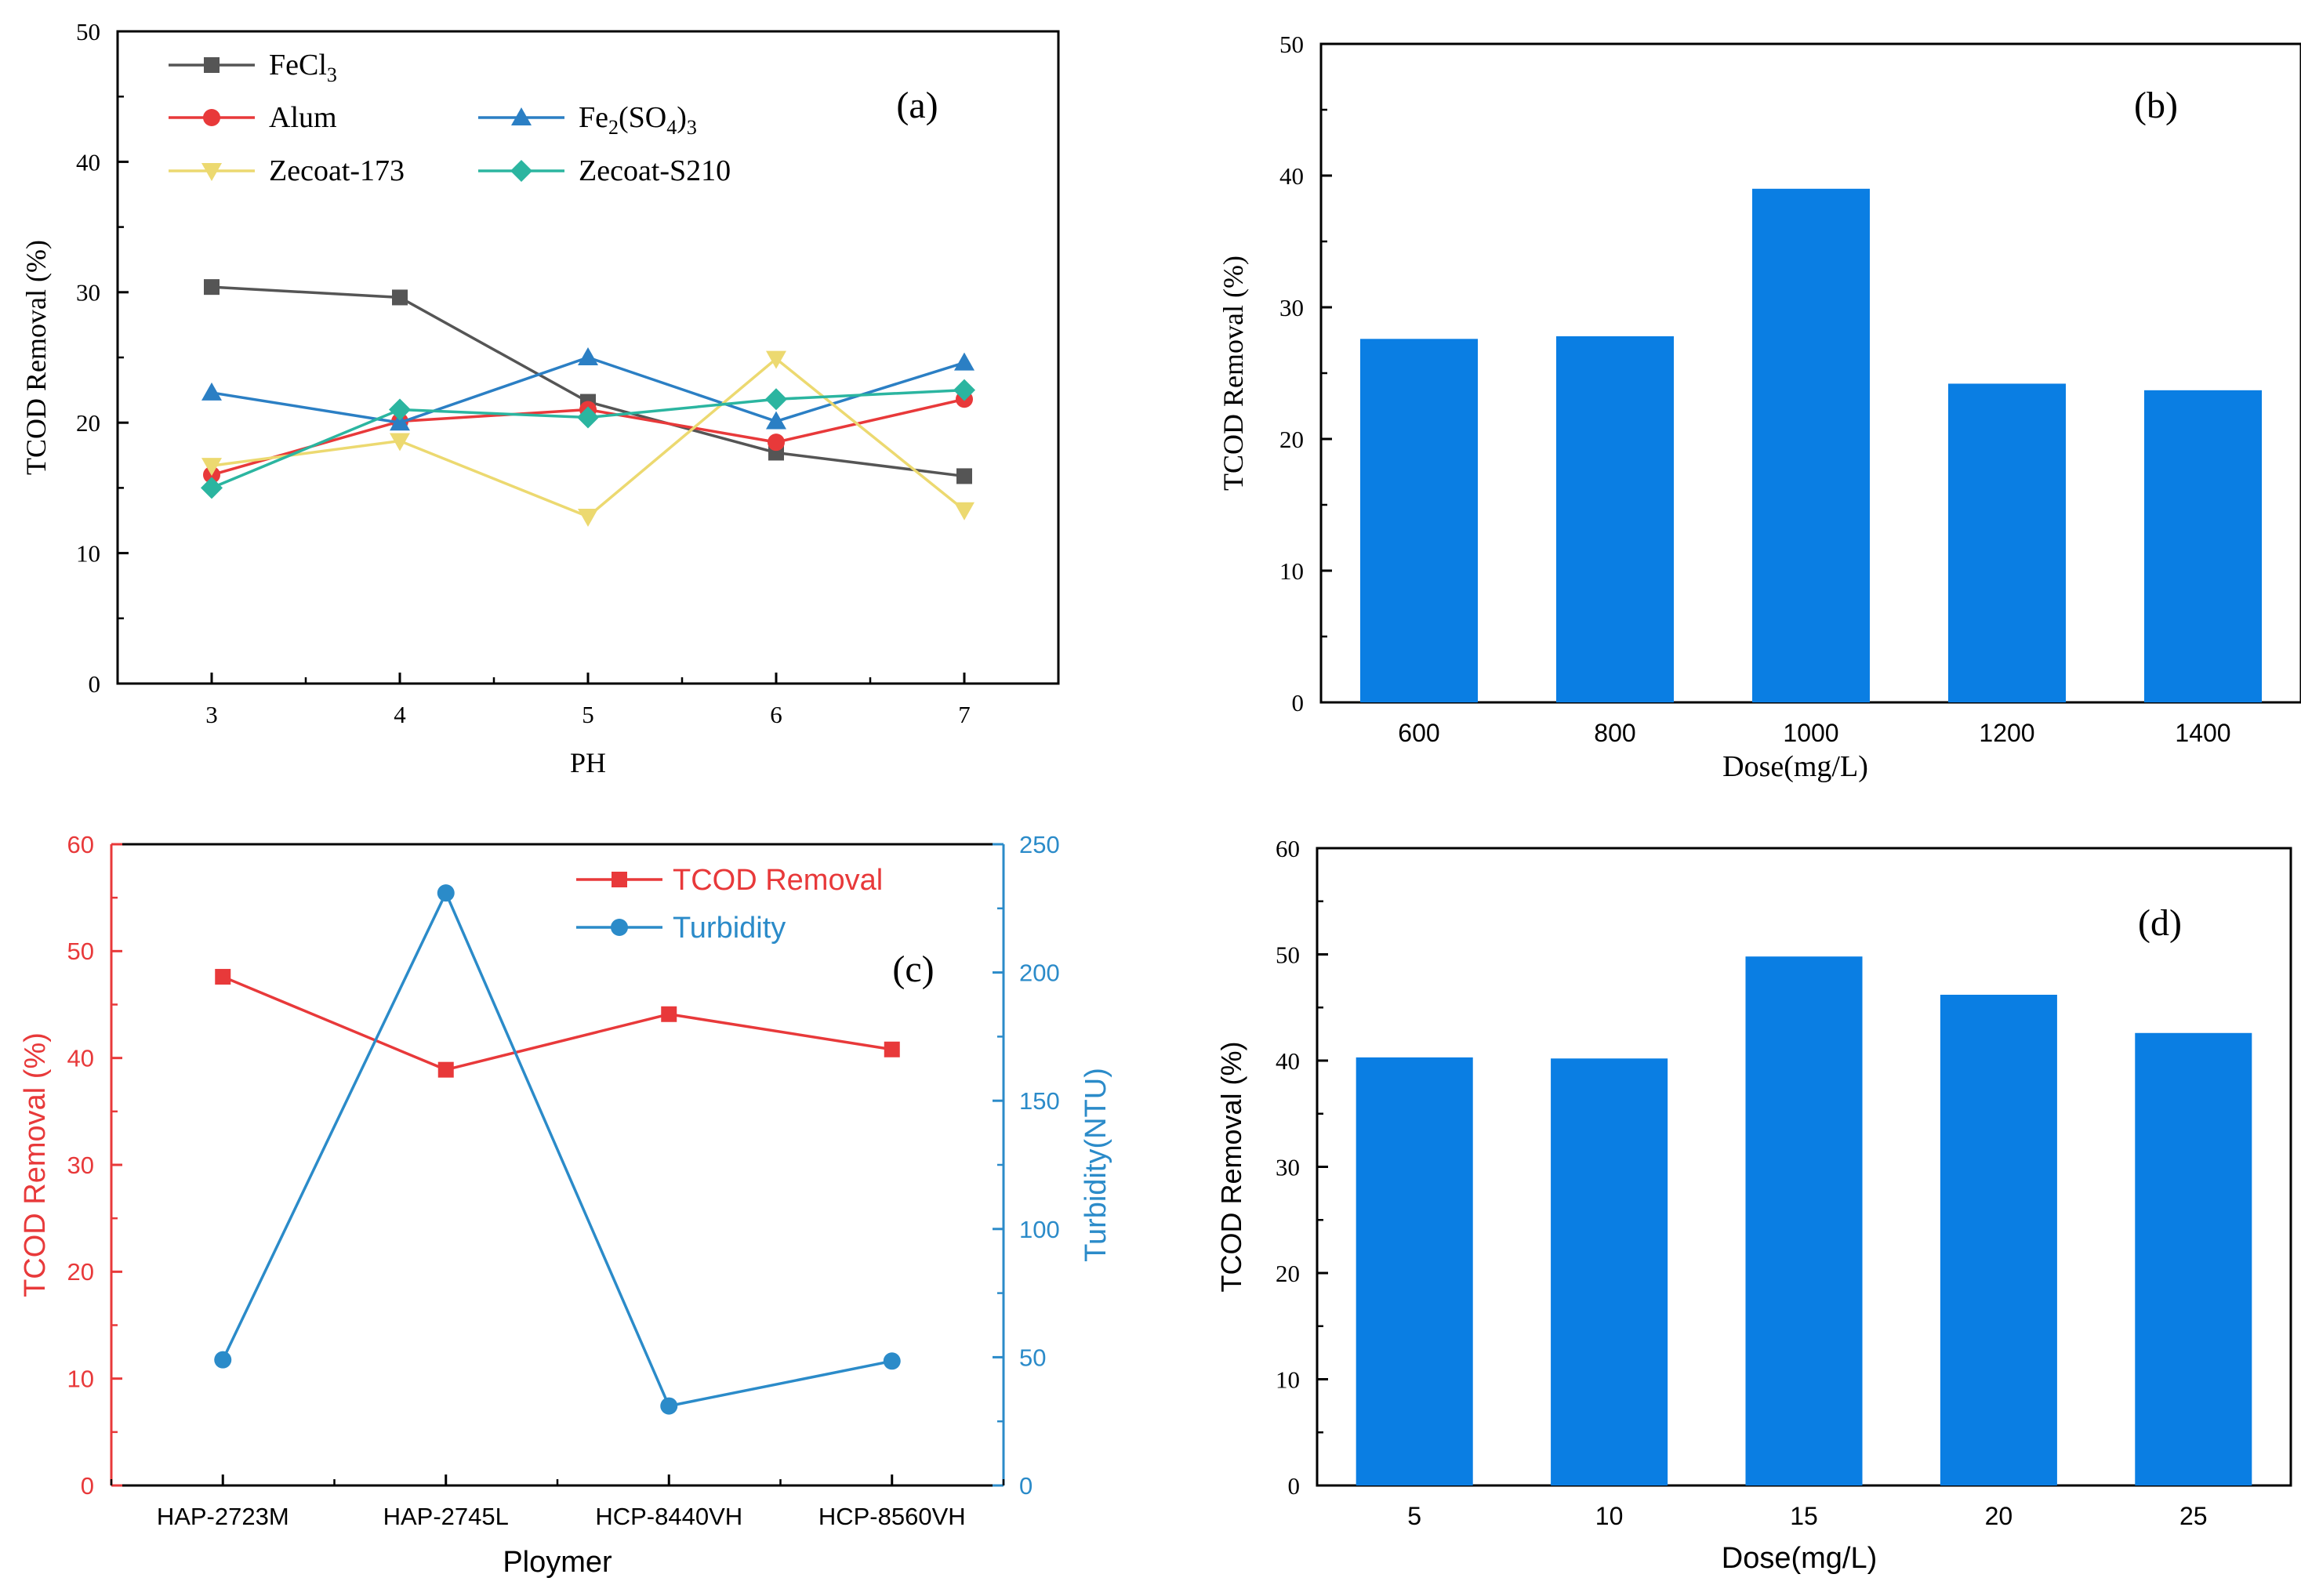  I want to click on legend-label: Zecoat-173, so click(337, 170).